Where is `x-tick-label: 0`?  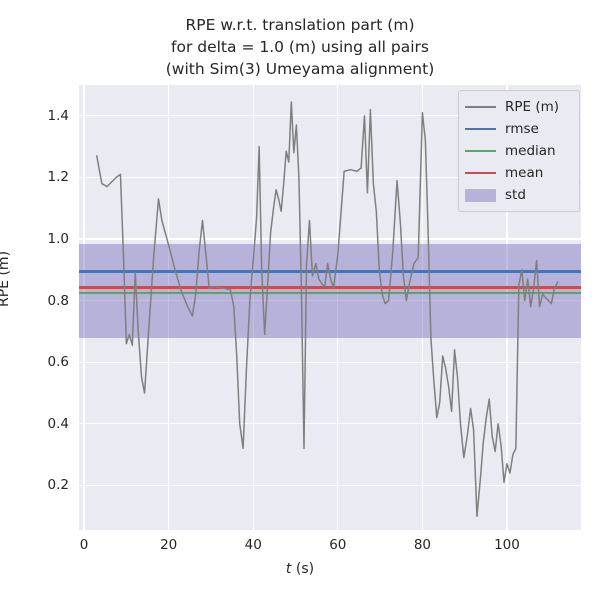
x-tick-label: 0 is located at coordinates (84, 545).